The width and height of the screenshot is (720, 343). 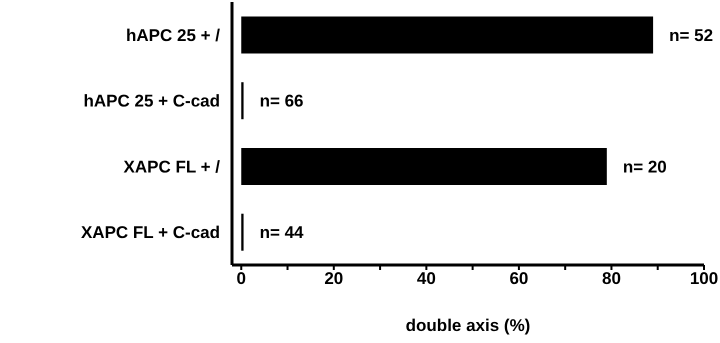 What do you see at coordinates (691, 35) in the screenshot?
I see `annotation: n= 52` at bounding box center [691, 35].